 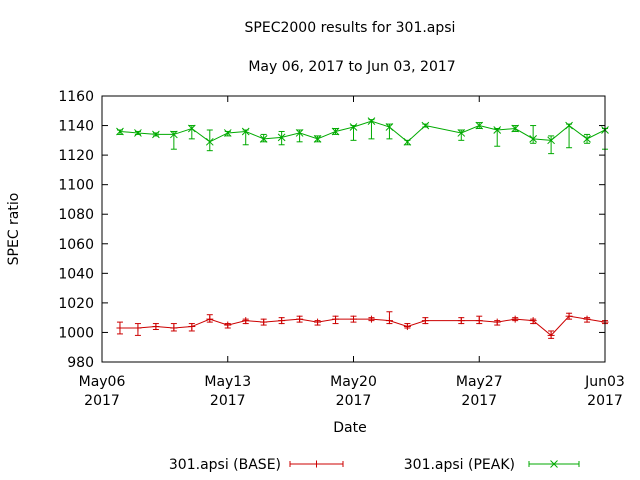 I want to click on legend-sample-peak, so click(x=554, y=464).